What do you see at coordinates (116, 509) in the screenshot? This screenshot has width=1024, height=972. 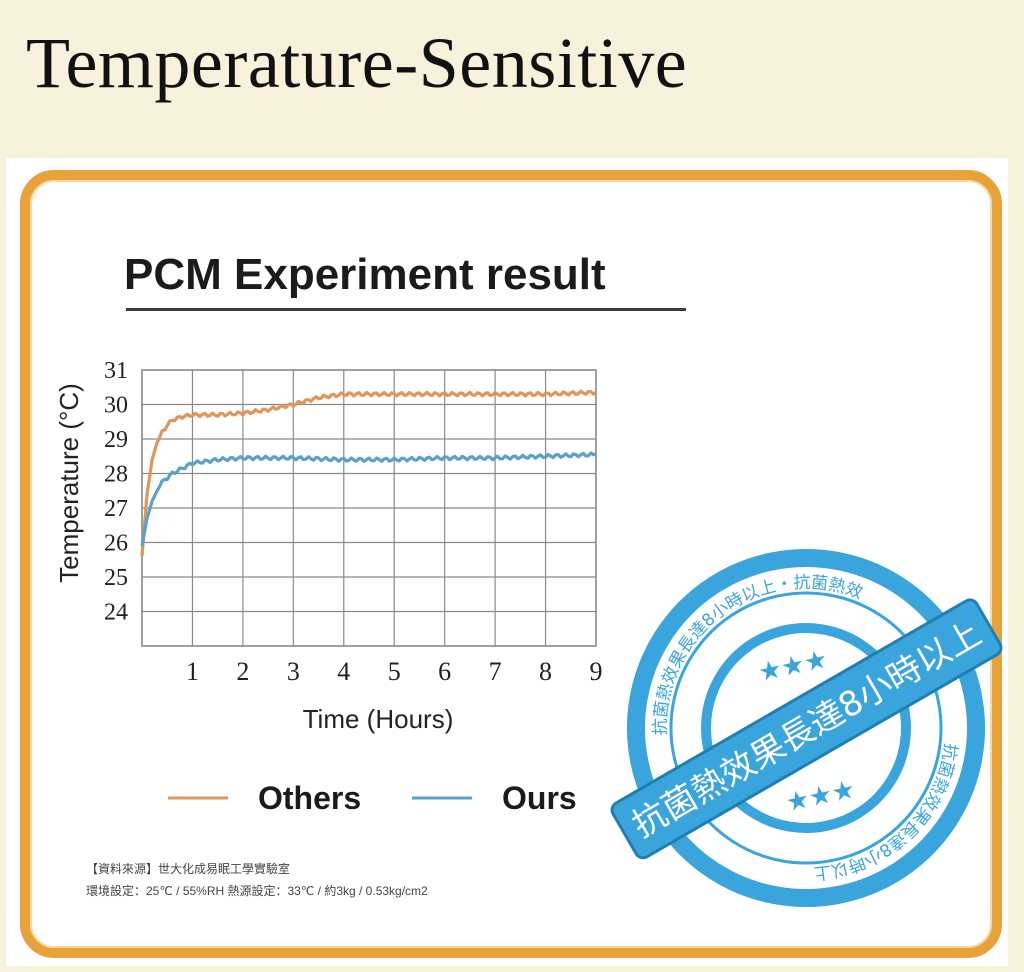 I see `y-tick-label: 27` at bounding box center [116, 509].